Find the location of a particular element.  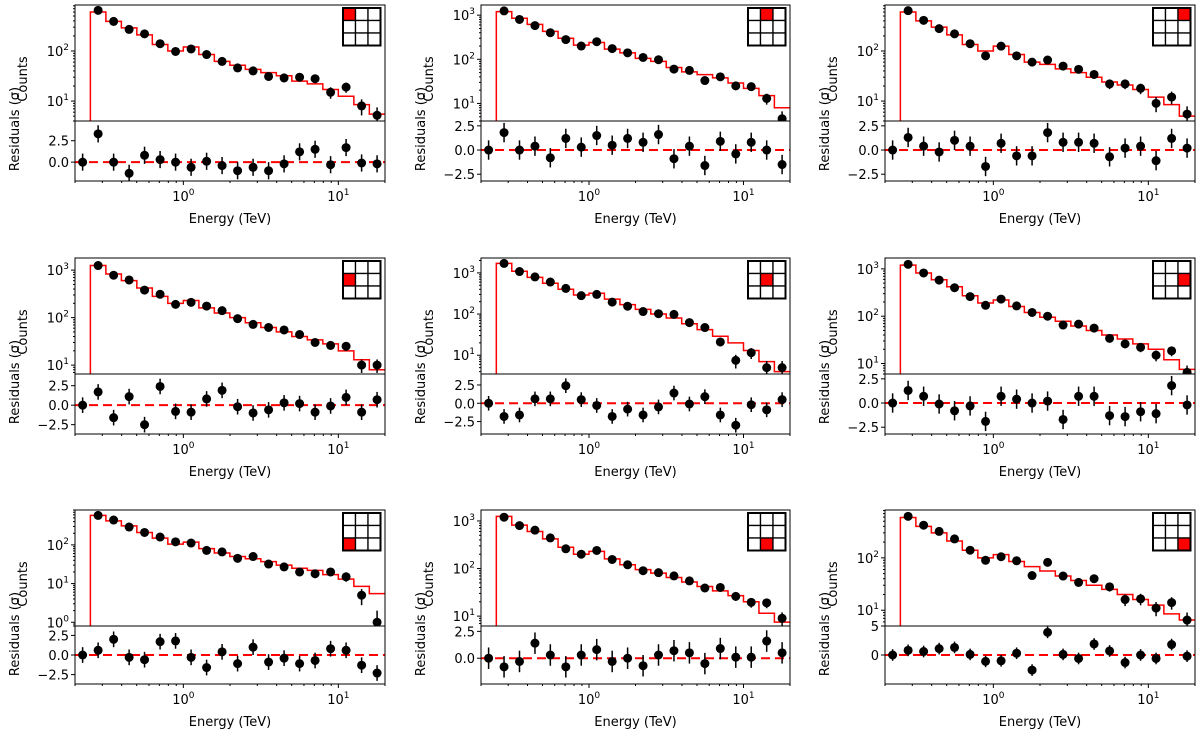

x-axis-label: Energy (TeV) is located at coordinates (230, 722).